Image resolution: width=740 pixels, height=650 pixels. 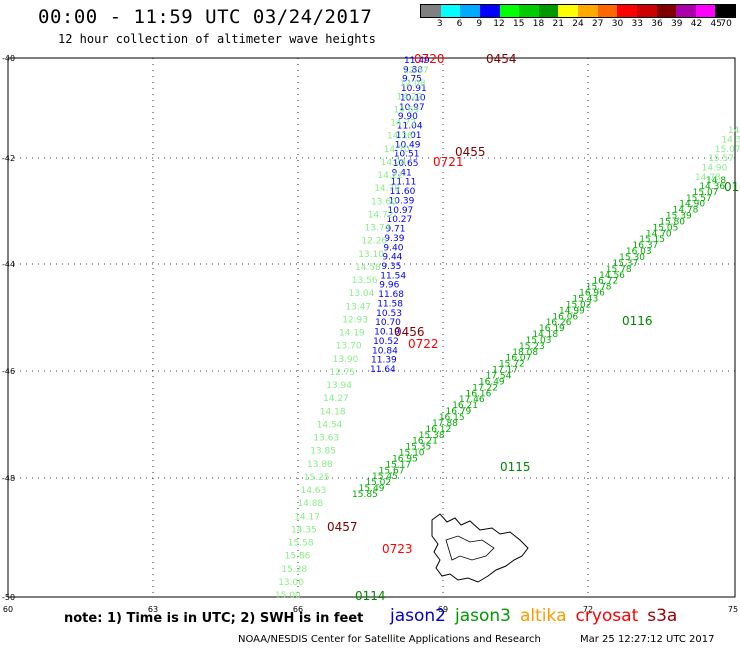 What do you see at coordinates (525, 353) in the screenshot?
I see `jason3-track-label: 18.08` at bounding box center [525, 353].